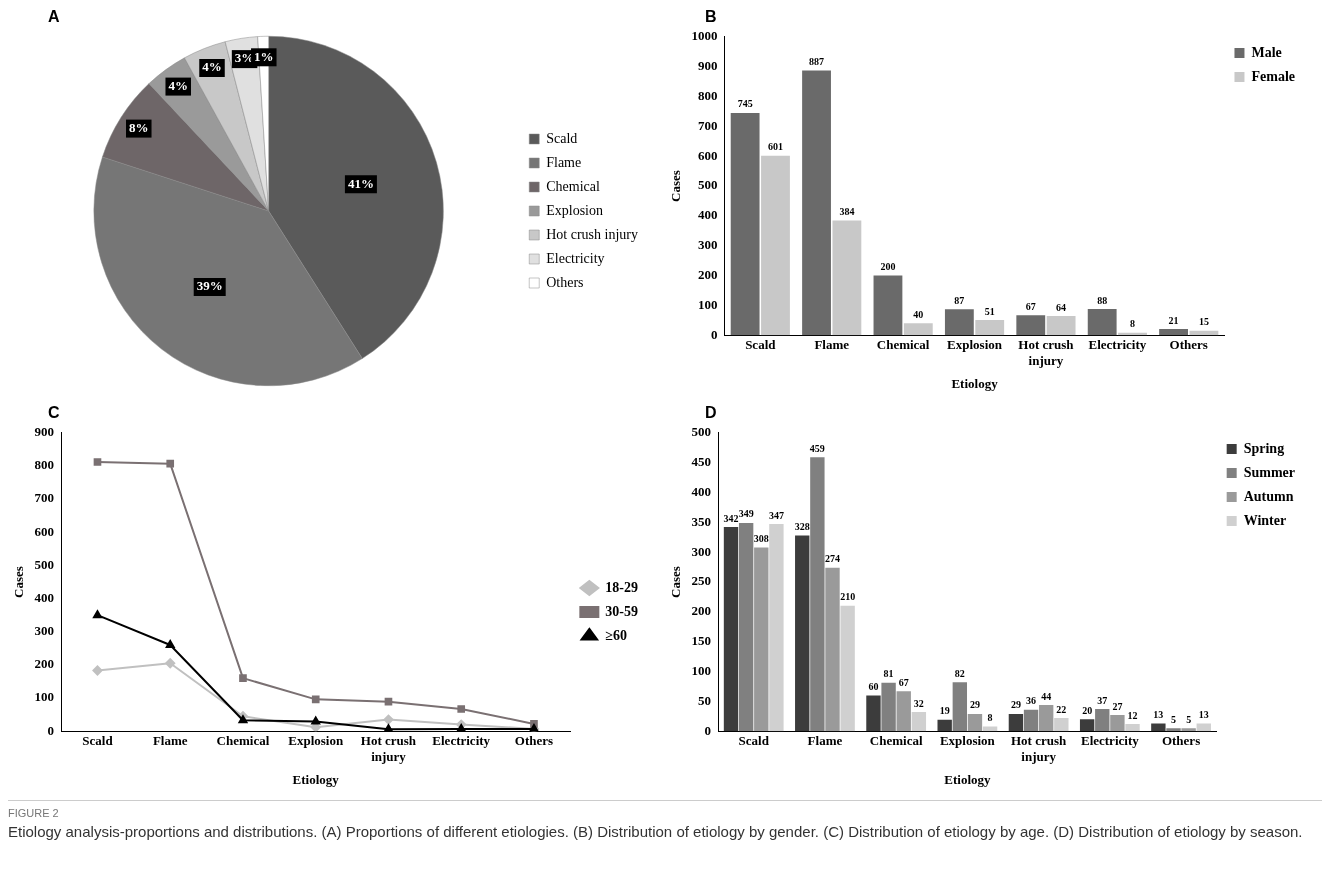 The width and height of the screenshot is (1330, 877). What do you see at coordinates (776, 515) in the screenshot?
I see `data-label: 347` at bounding box center [776, 515].